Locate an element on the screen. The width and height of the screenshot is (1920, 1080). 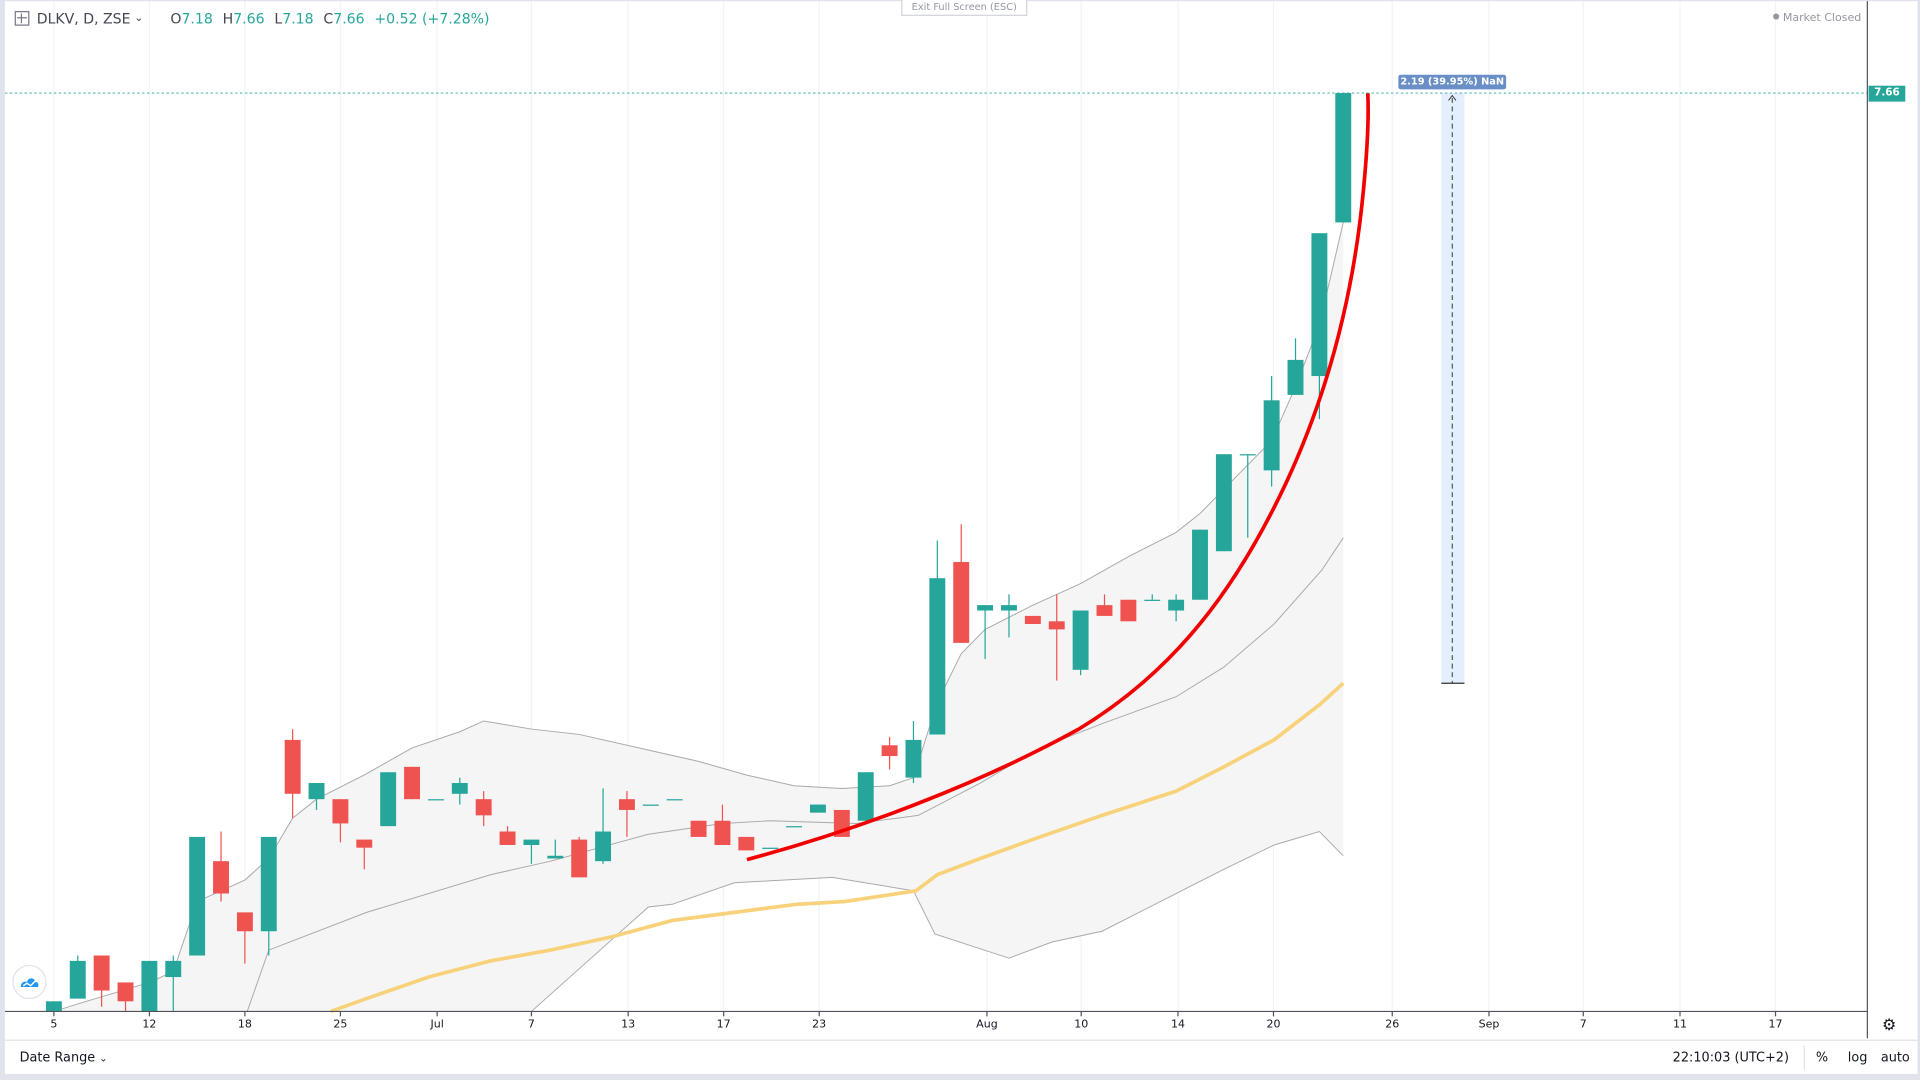
auto-scale-button: auto is located at coordinates (1895, 1058).